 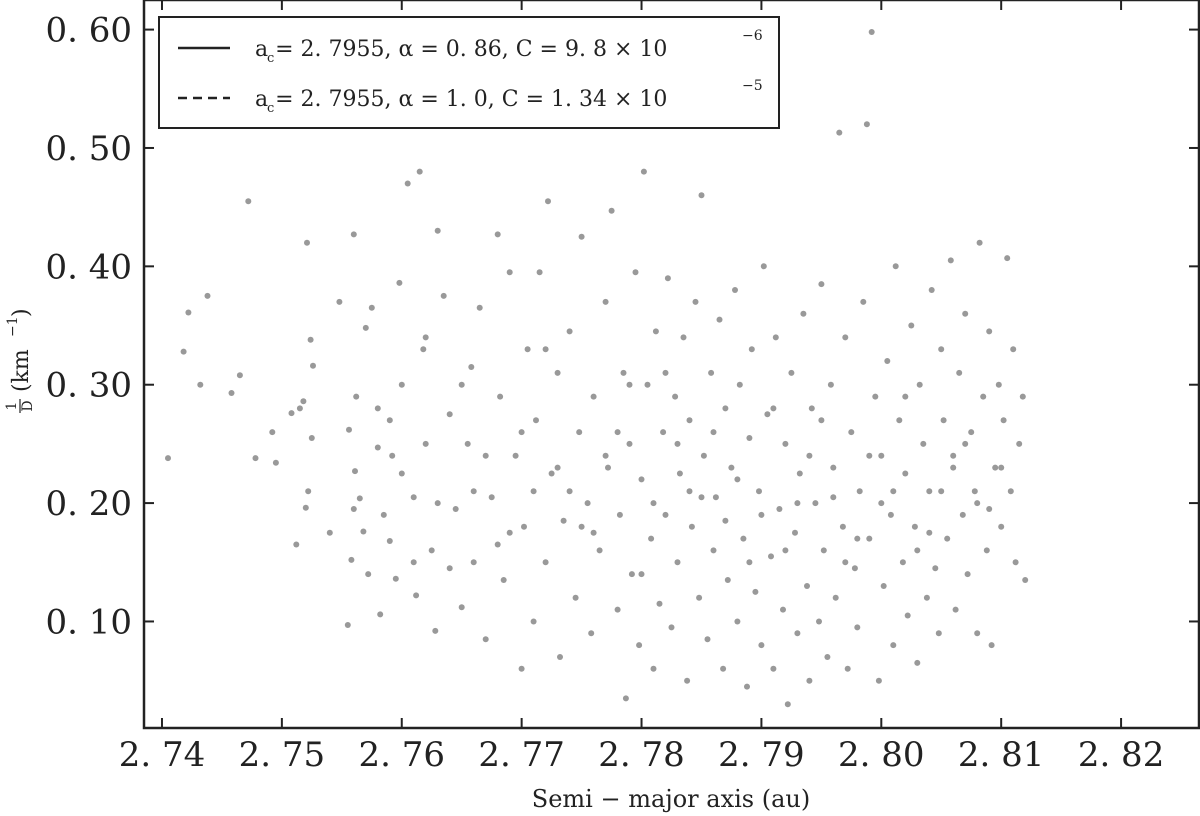 What do you see at coordinates (461, 99) in the screenshot?
I see `legend-dashed-text: a = 2. 7955, α = 1. 0, C = 1. 34 × 10` at bounding box center [461, 99].